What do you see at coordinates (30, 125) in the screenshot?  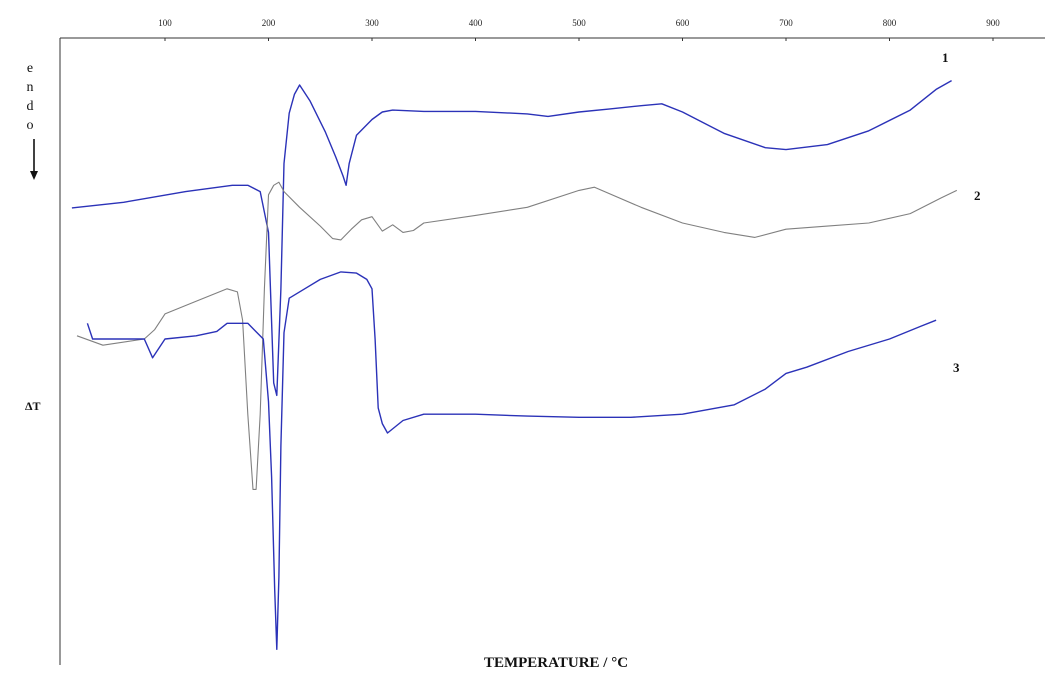 I see `y-label-letter-o: o` at bounding box center [30, 125].